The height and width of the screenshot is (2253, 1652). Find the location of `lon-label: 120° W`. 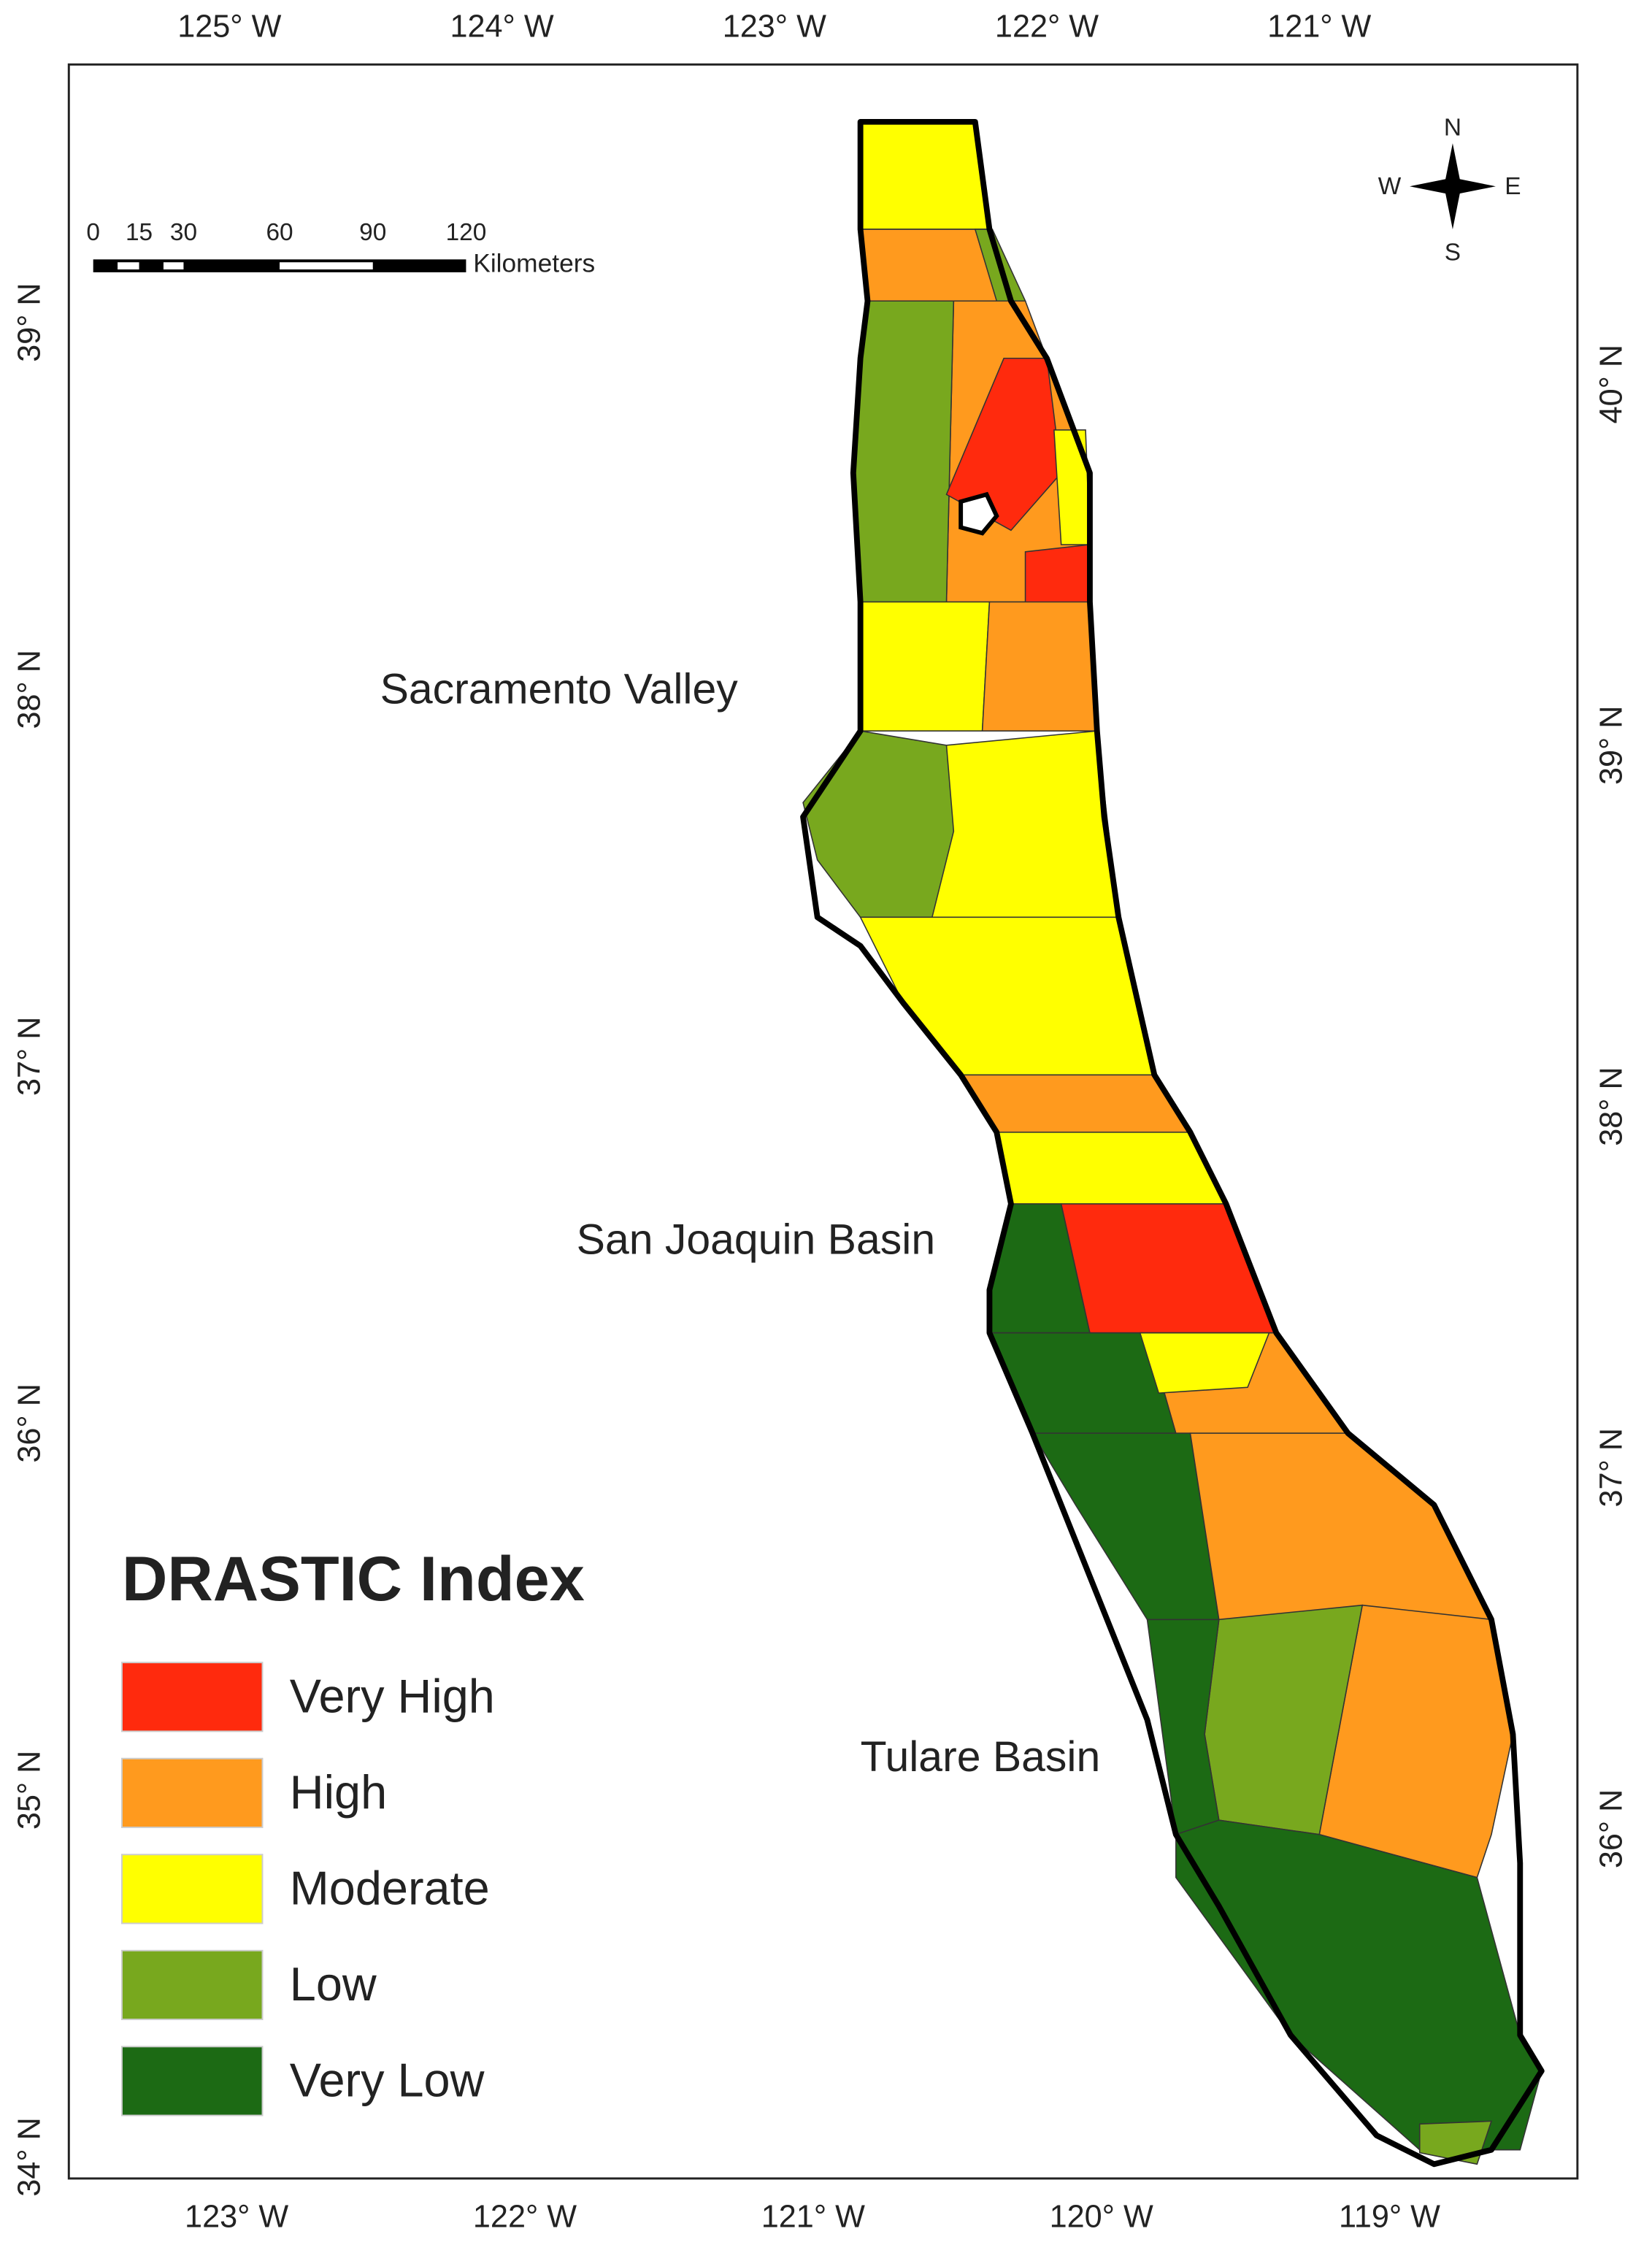

lon-label: 120° W is located at coordinates (1101, 2216).